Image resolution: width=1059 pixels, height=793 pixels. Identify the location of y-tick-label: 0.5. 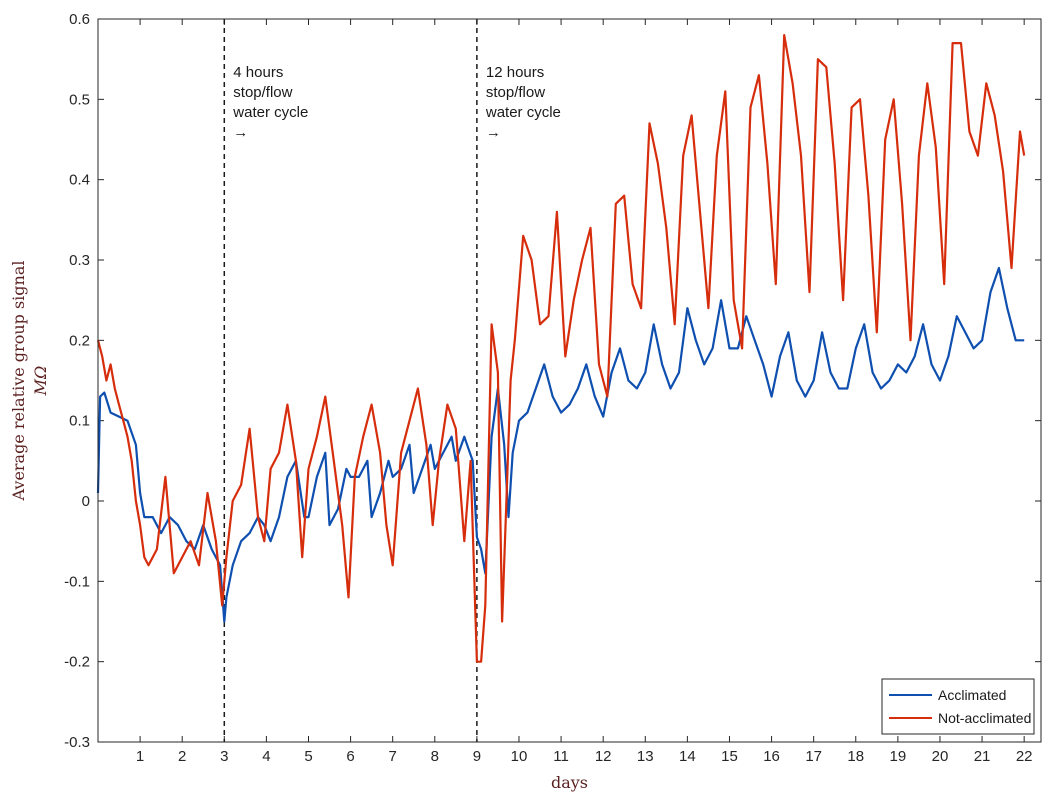
(79, 99).